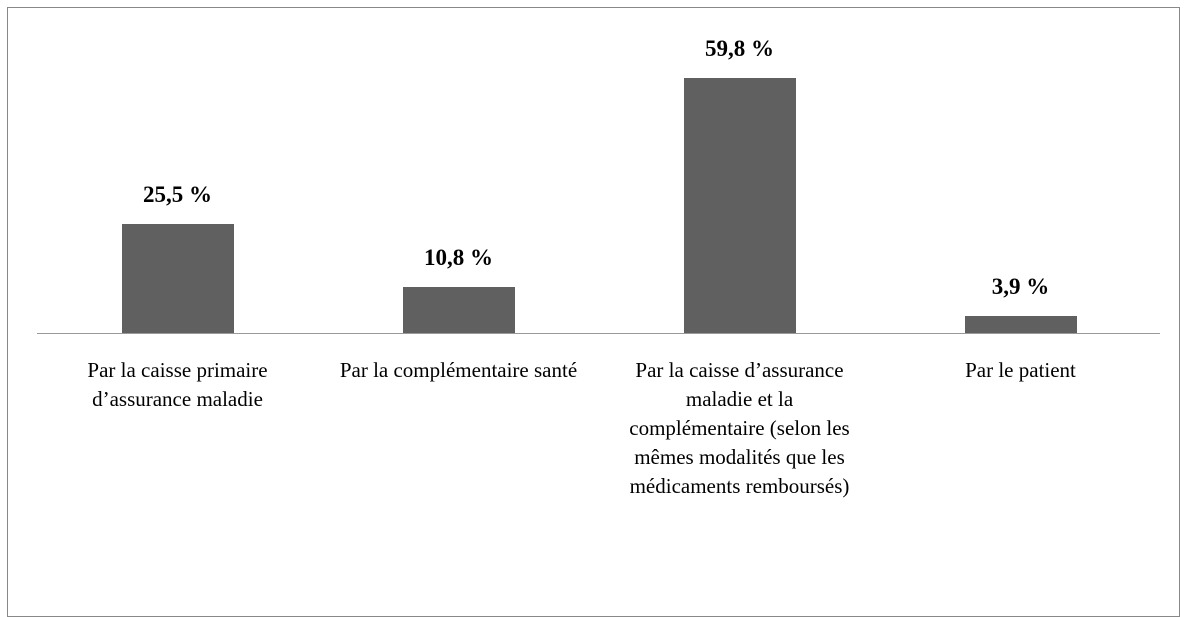 The width and height of the screenshot is (1188, 617). What do you see at coordinates (598, 333) in the screenshot?
I see `x-axis` at bounding box center [598, 333].